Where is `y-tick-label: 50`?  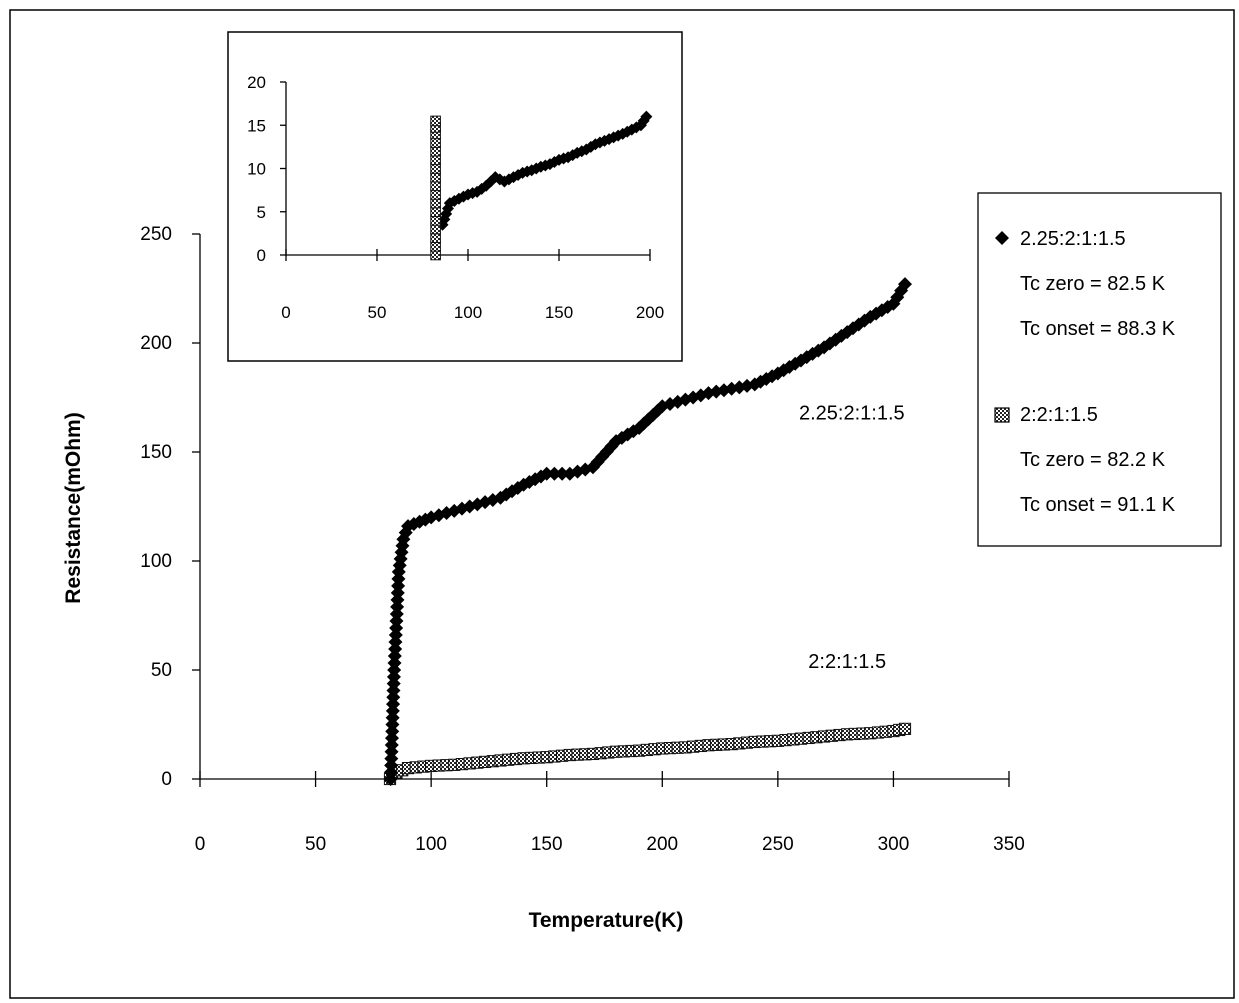 y-tick-label: 50 is located at coordinates (161, 670).